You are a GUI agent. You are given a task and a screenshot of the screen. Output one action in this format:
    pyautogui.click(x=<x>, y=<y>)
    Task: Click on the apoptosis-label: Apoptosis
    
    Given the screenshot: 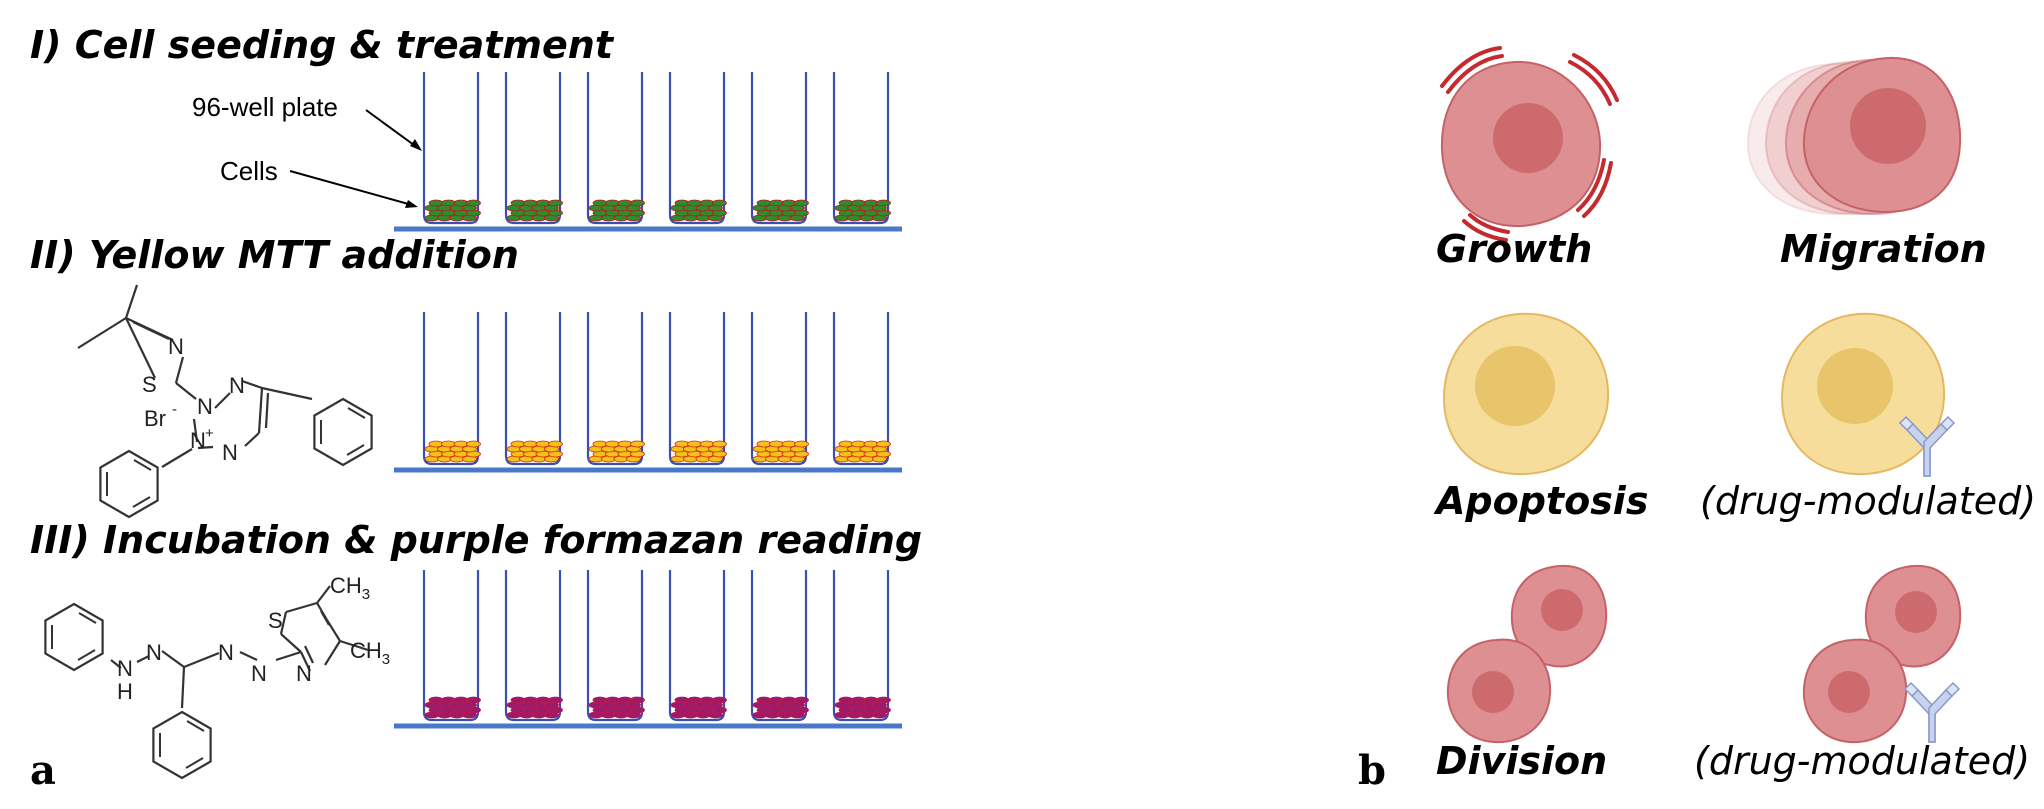 What is the action you would take?
    pyautogui.click(x=1540, y=501)
    